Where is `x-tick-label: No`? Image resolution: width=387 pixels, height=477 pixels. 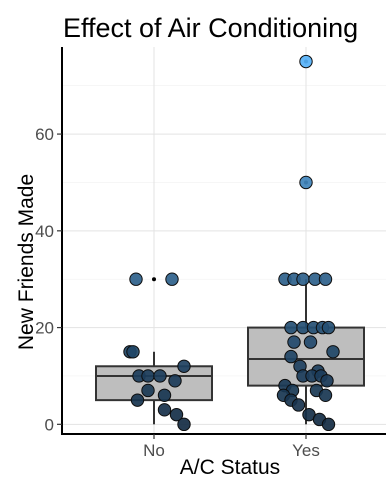 x-tick-label: No is located at coordinates (154, 450).